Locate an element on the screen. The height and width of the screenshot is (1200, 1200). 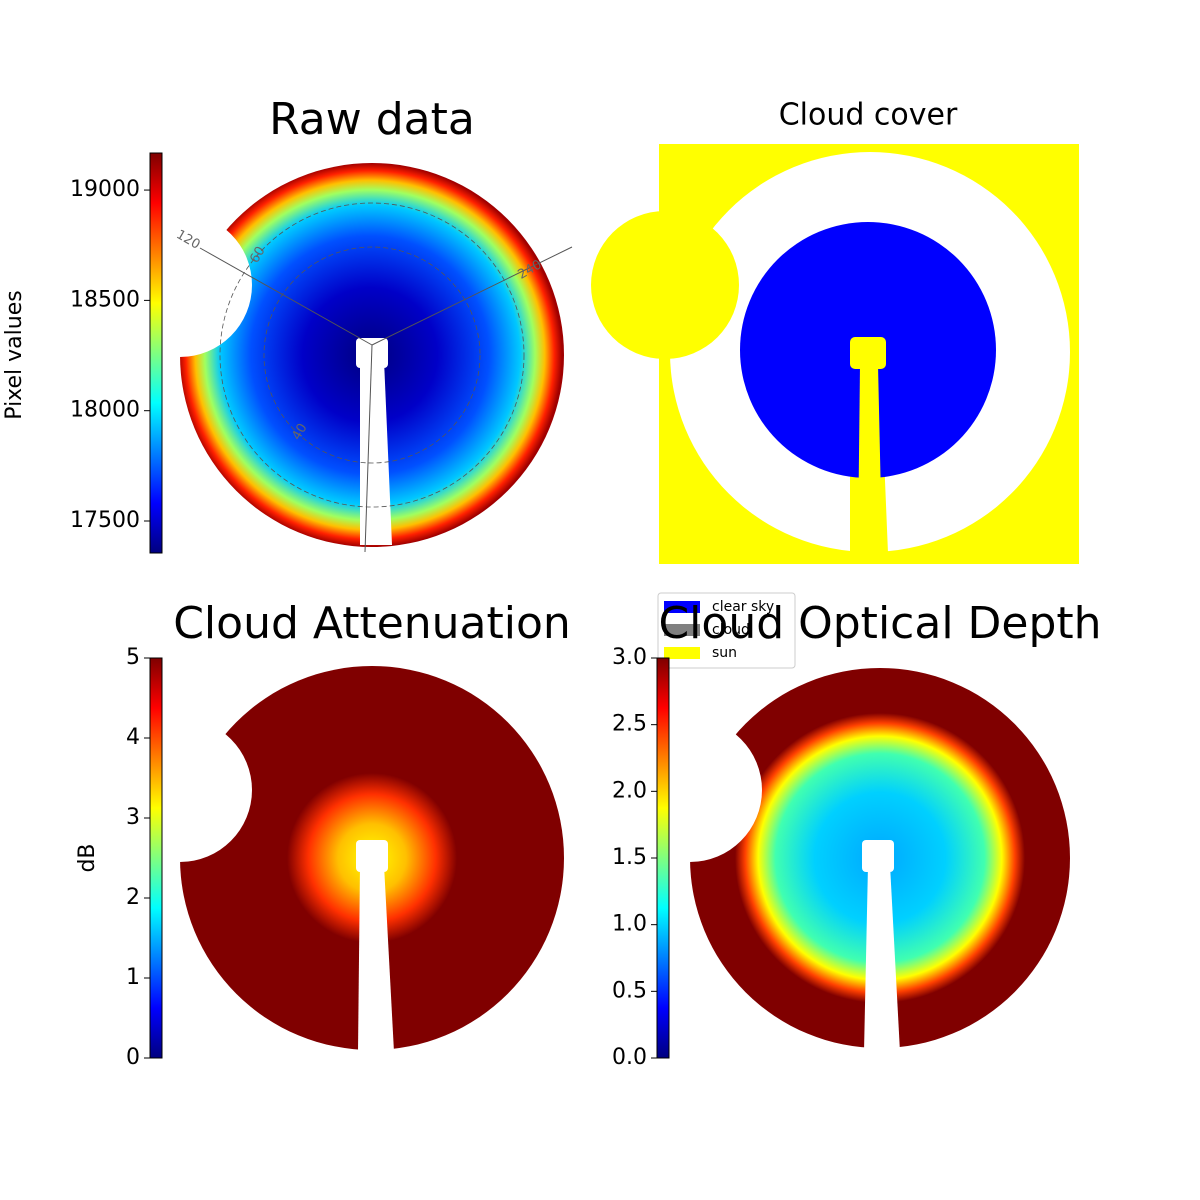
panel-title: Cloud Attenuation is located at coordinates (372, 623).